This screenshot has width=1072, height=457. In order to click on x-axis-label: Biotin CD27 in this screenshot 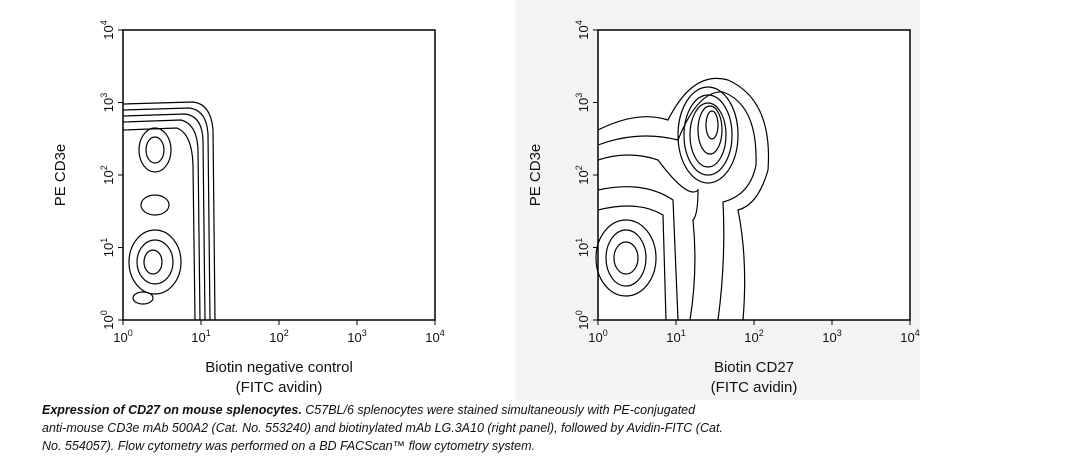, I will do `click(754, 367)`.